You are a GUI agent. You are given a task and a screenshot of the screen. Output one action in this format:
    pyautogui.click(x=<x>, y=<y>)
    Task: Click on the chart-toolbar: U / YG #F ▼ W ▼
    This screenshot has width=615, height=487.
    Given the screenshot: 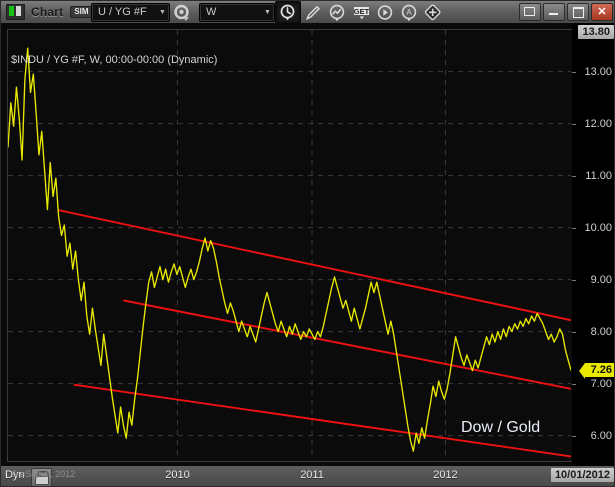 What is the action you would take?
    pyautogui.click(x=268, y=12)
    